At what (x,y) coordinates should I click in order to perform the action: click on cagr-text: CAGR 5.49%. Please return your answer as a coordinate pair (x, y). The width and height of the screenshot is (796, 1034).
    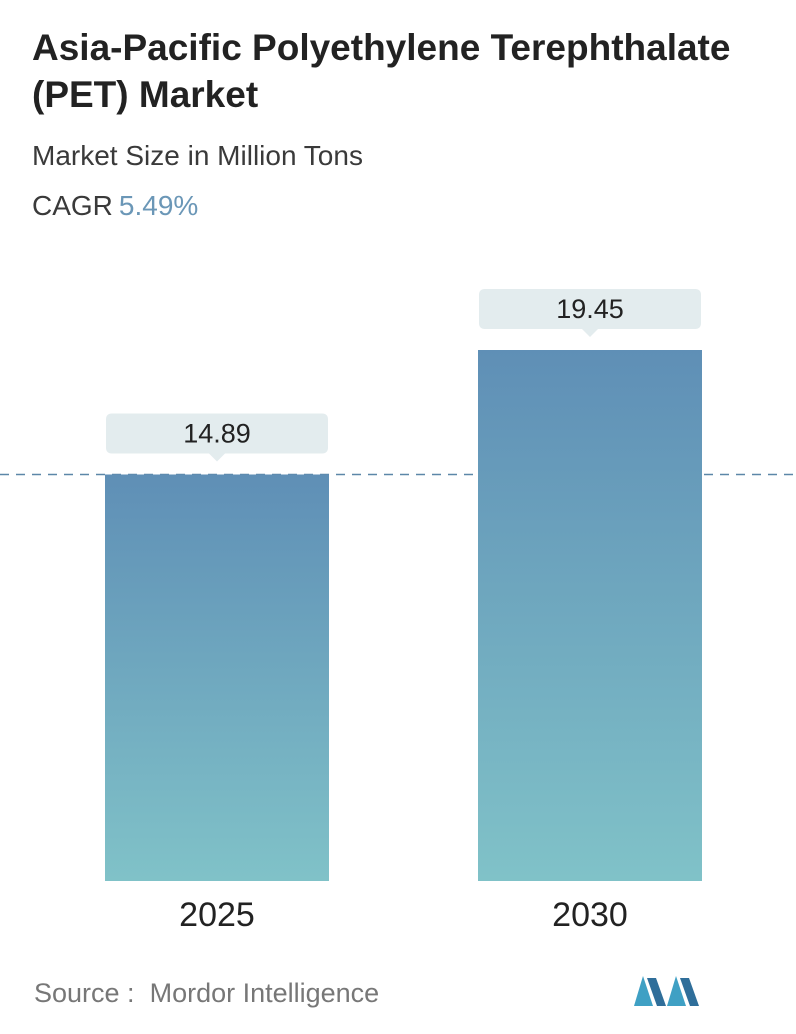
    Looking at the image, I should click on (115, 206).